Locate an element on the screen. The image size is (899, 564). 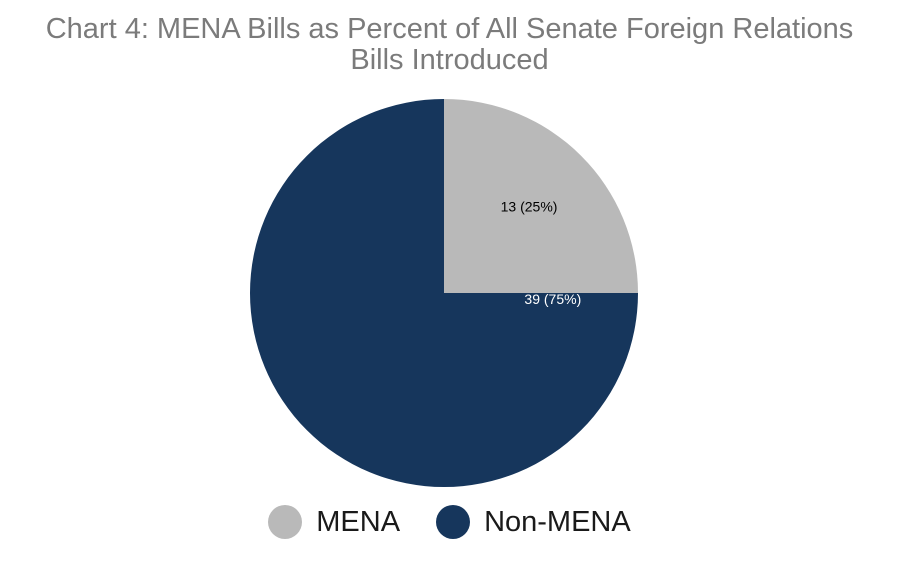
legend-item-non-mena: Non-MENA is located at coordinates (533, 522).